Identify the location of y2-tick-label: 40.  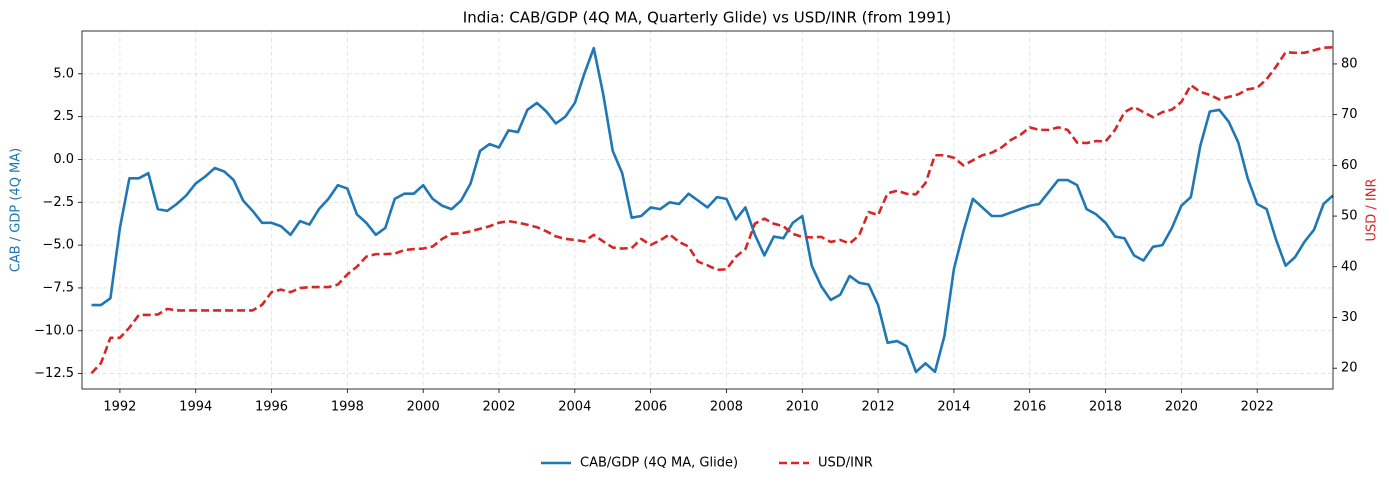
(1349, 266).